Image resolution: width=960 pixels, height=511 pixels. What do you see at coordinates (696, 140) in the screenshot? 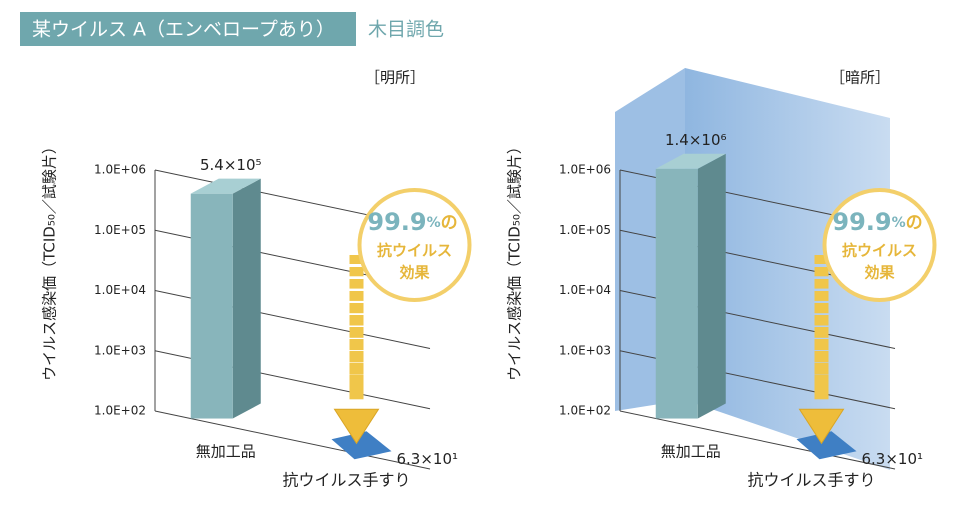
I see `value-label: 1.4×10⁶` at bounding box center [696, 140].